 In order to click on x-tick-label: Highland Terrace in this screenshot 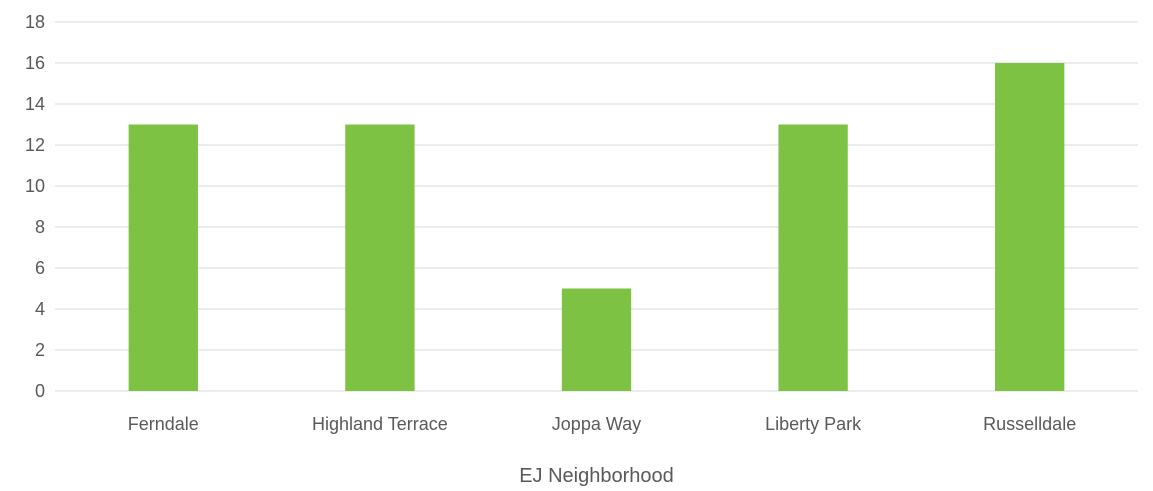, I will do `click(380, 424)`.